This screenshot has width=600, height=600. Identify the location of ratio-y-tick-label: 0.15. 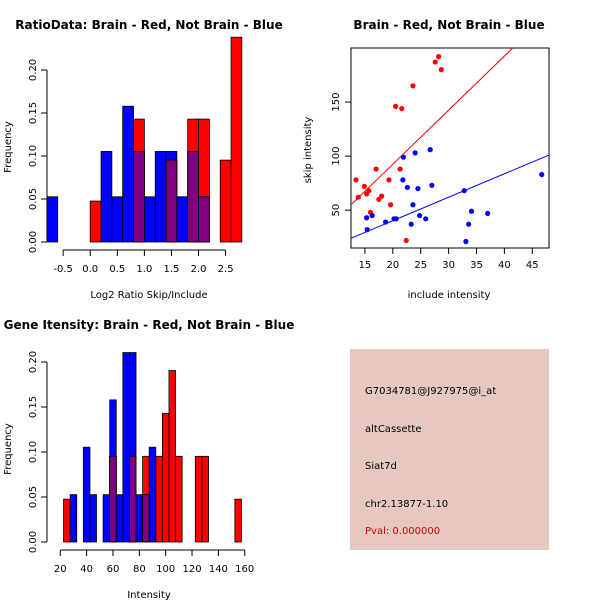
(33, 113).